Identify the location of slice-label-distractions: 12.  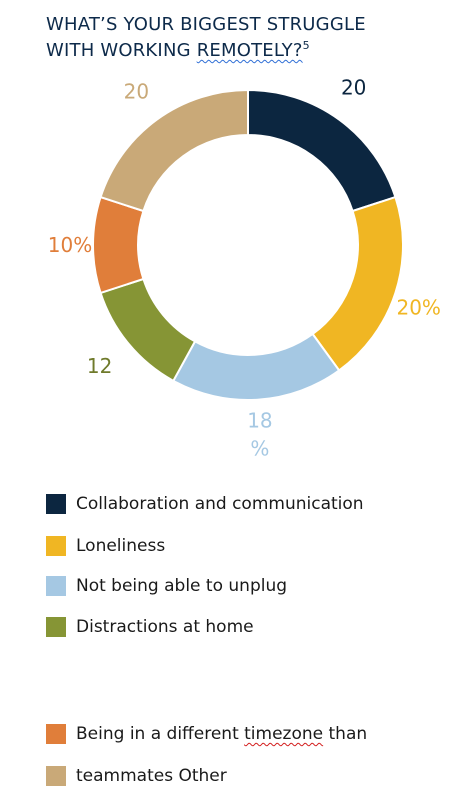
(99, 366).